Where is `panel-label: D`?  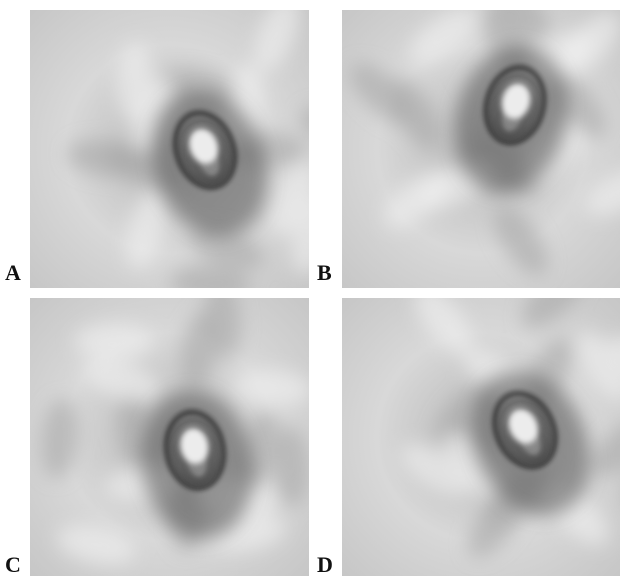
panel-label: D is located at coordinates (325, 564).